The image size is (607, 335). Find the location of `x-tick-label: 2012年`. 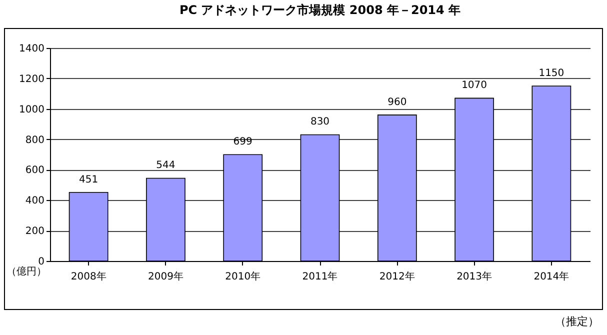

x-tick-label: 2012年 is located at coordinates (397, 276).